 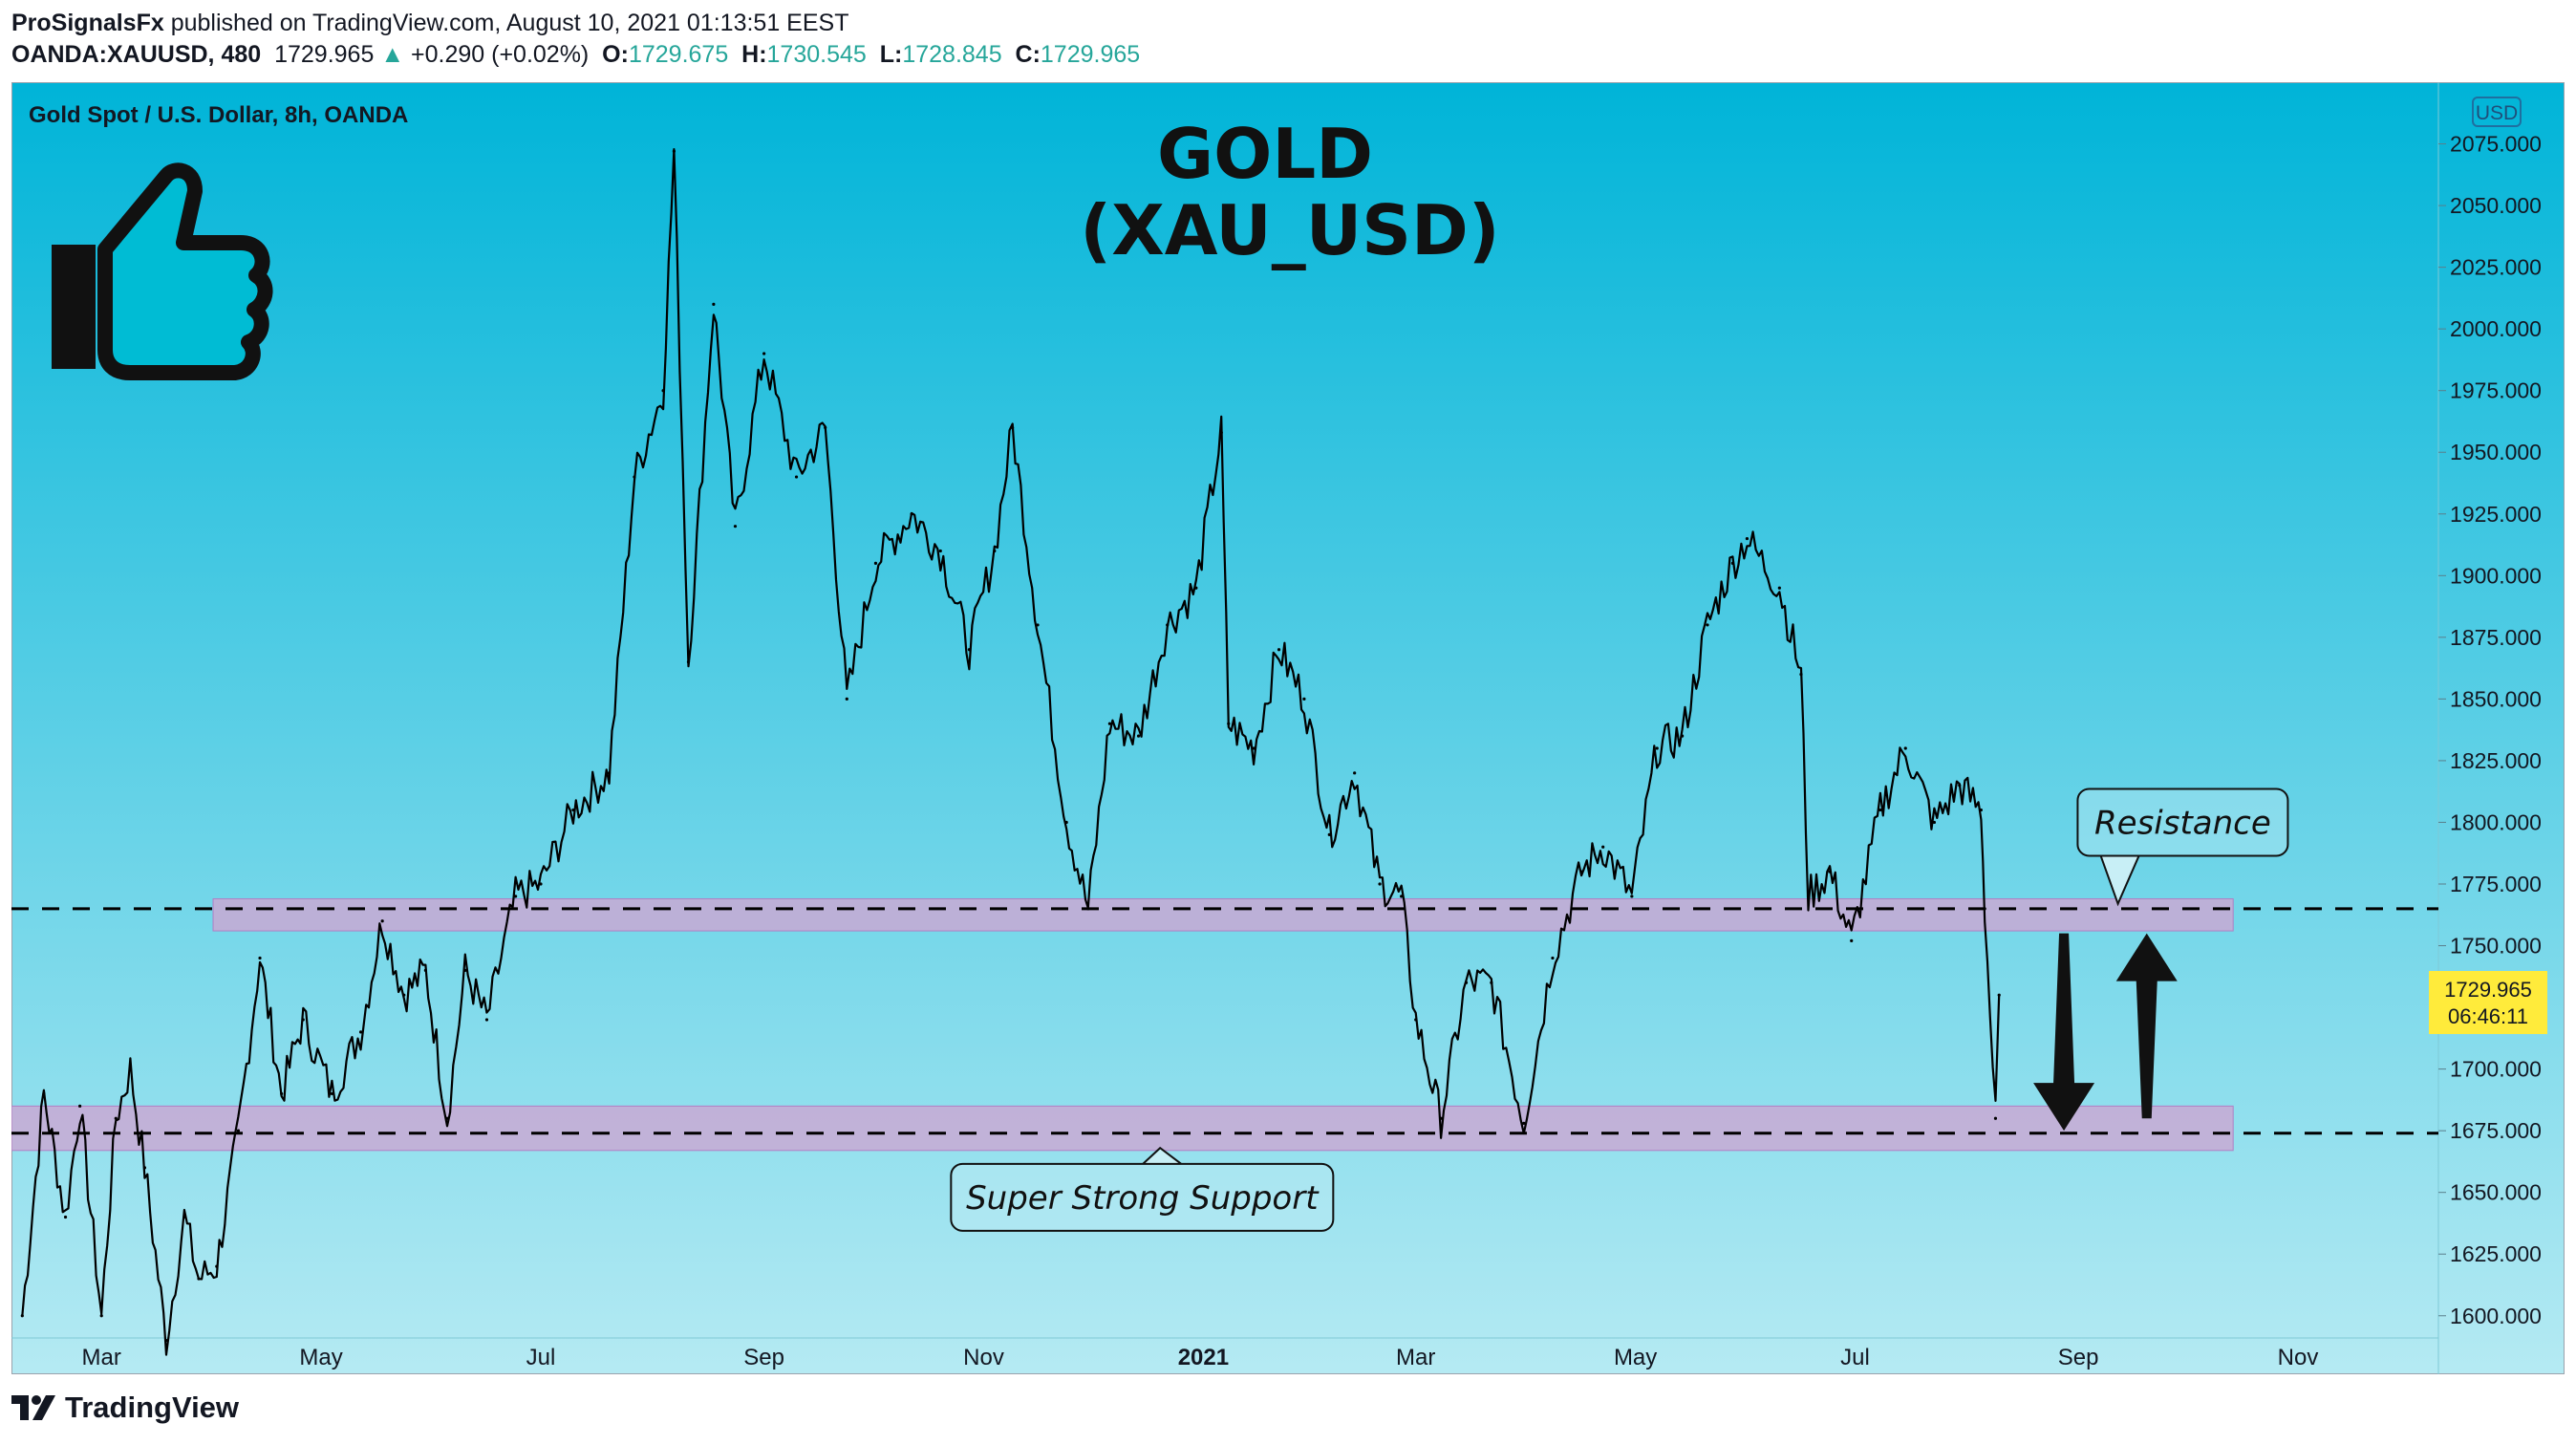 What do you see at coordinates (87, 23) in the screenshot?
I see `author-name: ProSignalsFx` at bounding box center [87, 23].